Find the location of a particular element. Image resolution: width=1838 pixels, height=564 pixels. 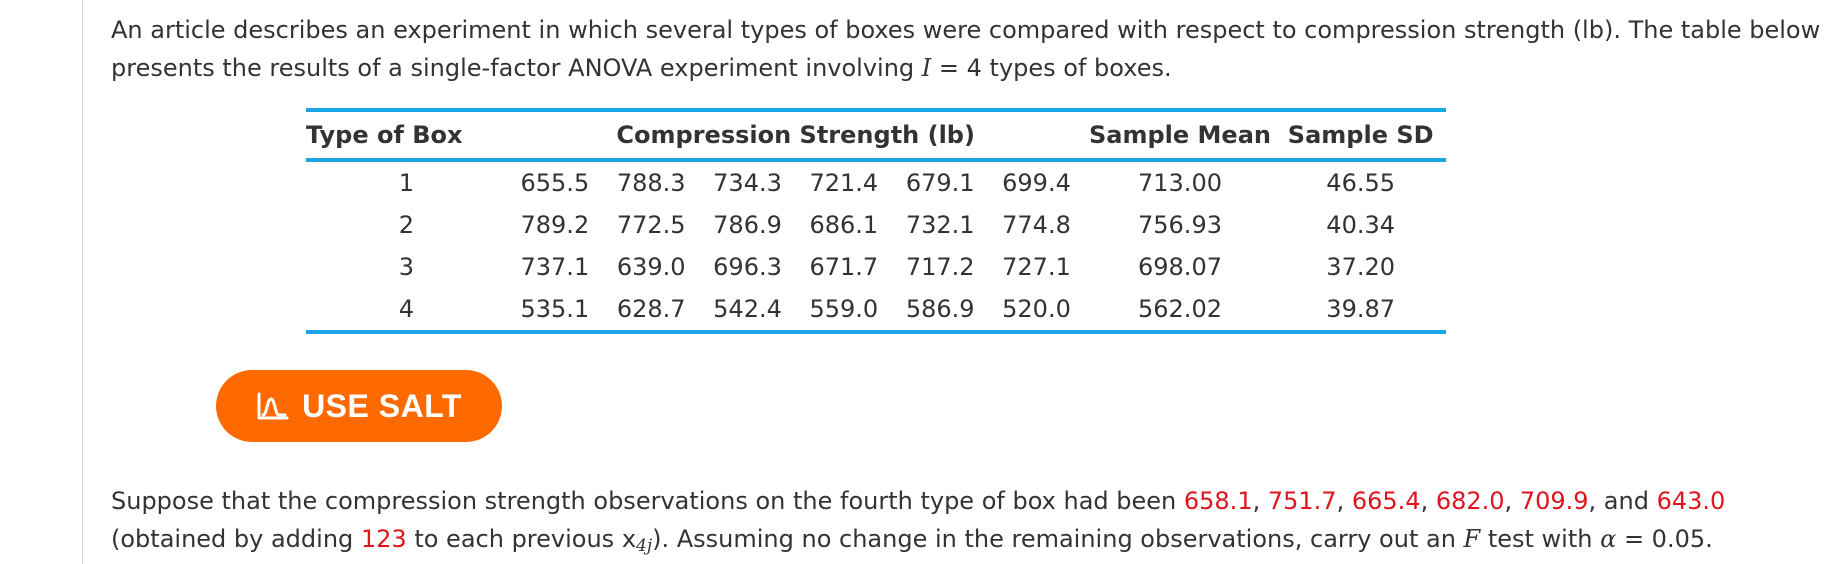

new-value: 682.0 is located at coordinates (1470, 501).